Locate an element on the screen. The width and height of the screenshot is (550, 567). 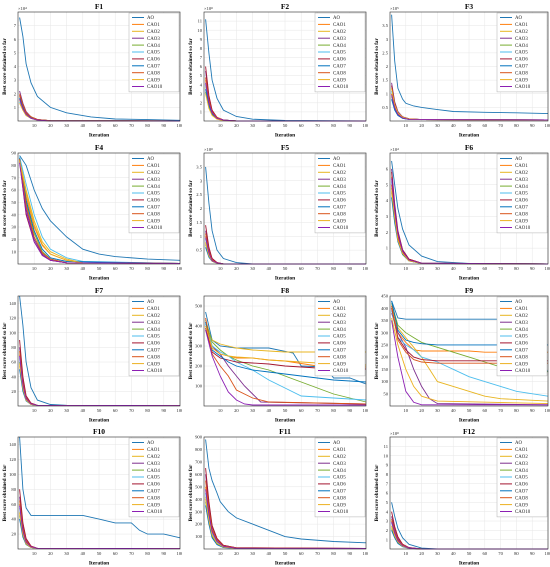
legend-label: CAO4 is located at coordinates (521, 330).